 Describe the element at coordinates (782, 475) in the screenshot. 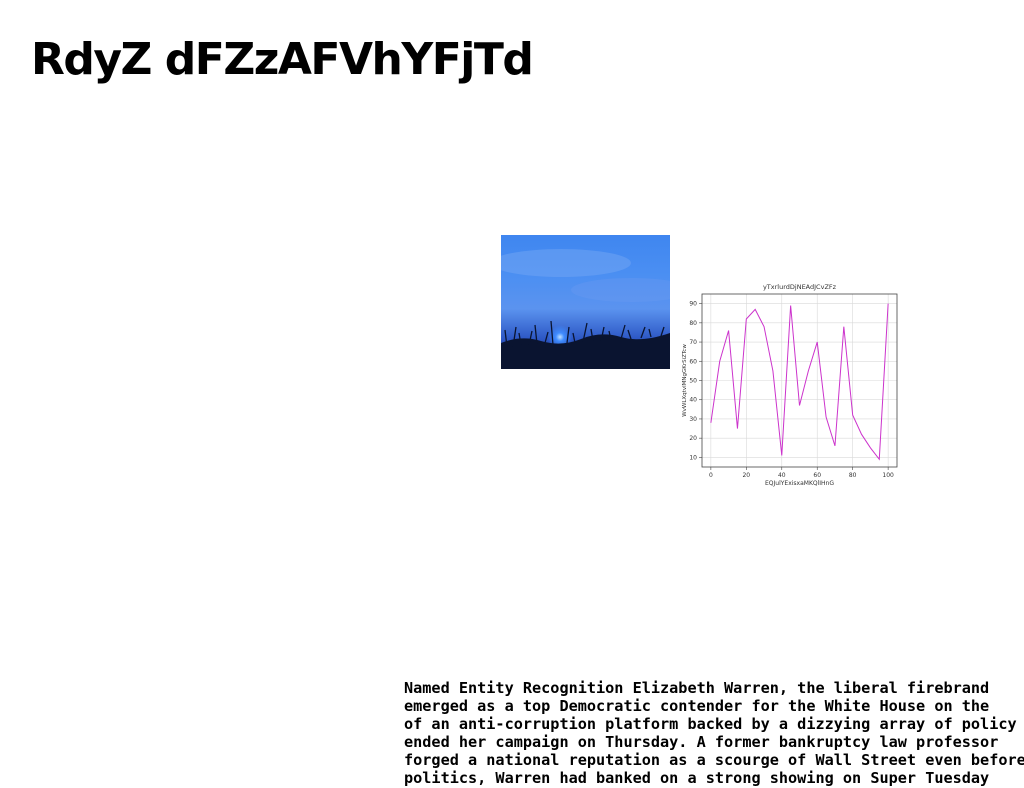

I see `x-tick-label: 40` at that location.